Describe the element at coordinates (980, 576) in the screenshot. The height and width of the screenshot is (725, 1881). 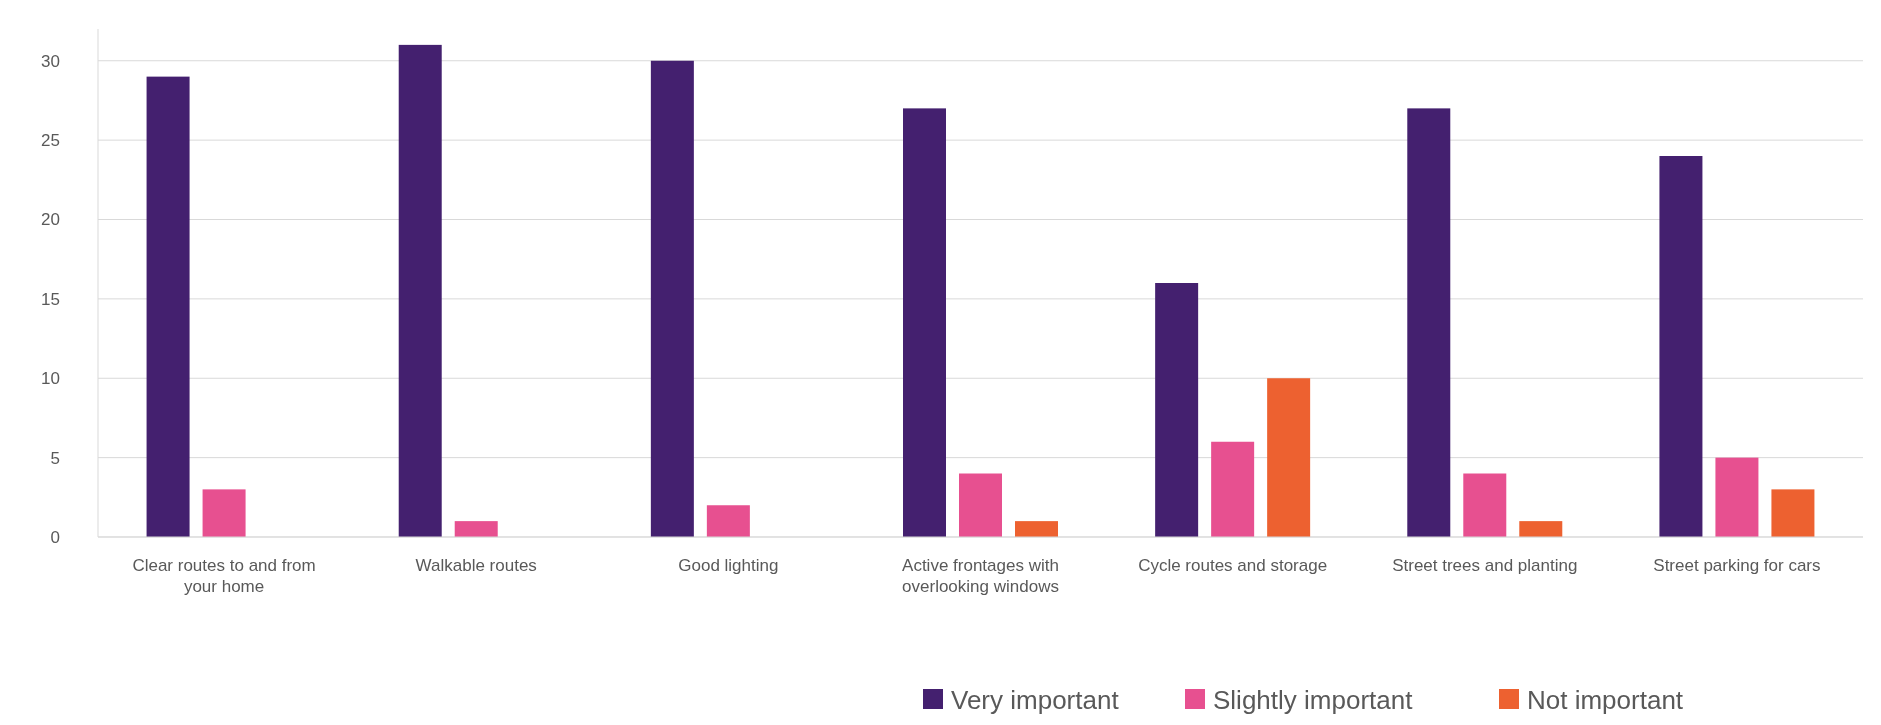
I see `x-tick-label: Active frontages with overlooking windows` at that location.